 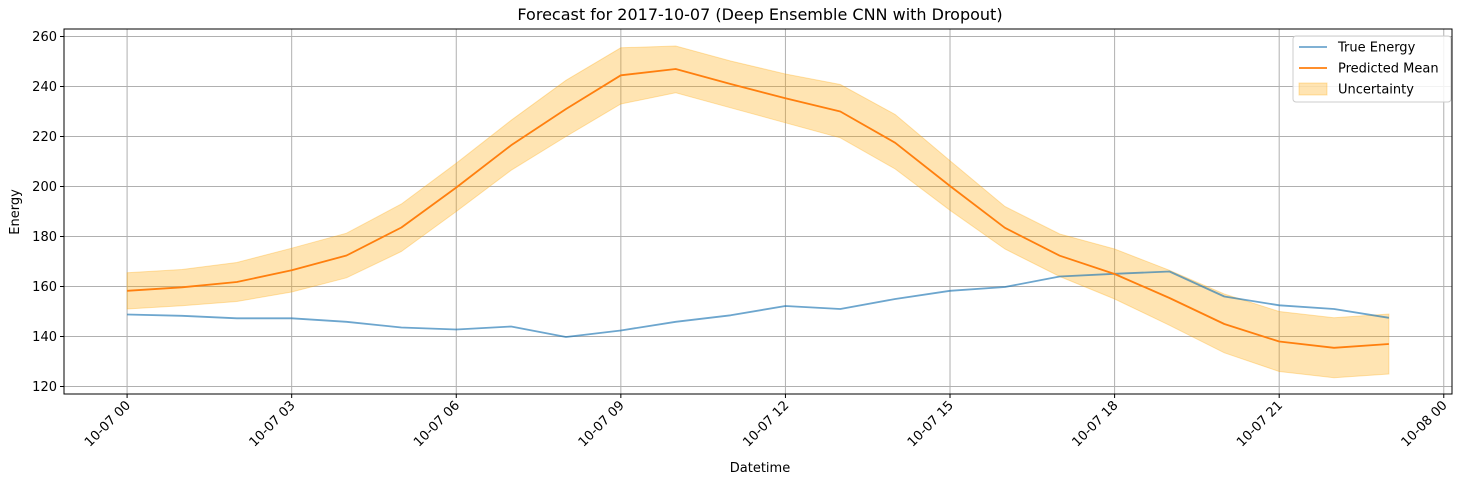 What do you see at coordinates (44, 337) in the screenshot?
I see `y-tick-label: 140` at bounding box center [44, 337].